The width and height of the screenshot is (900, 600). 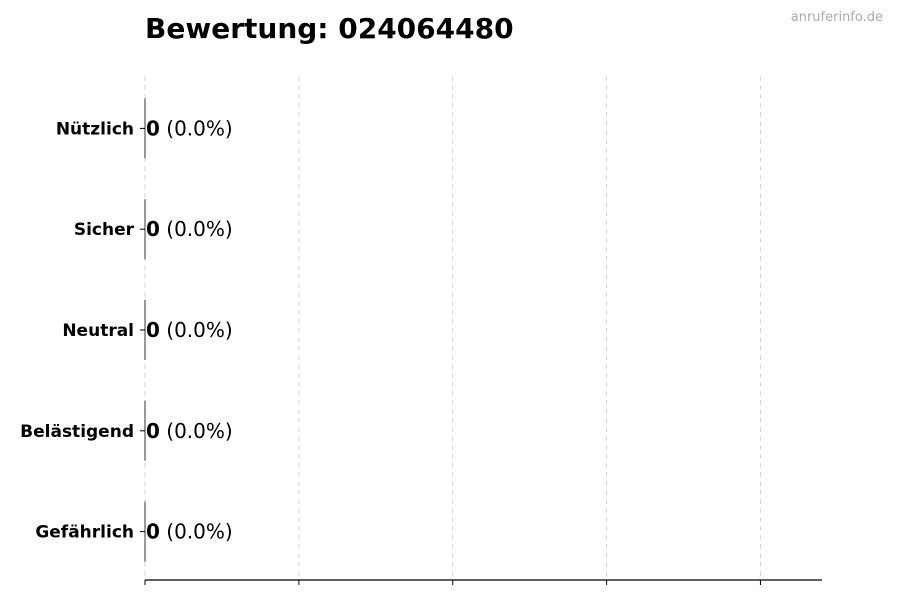 I want to click on y-tick-label: Gefährlich, so click(x=84, y=533).